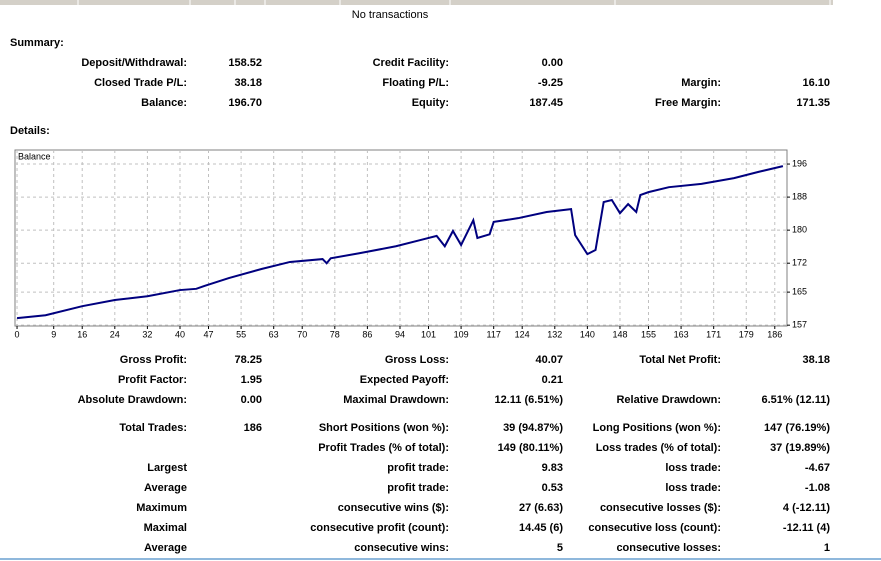 The width and height of the screenshot is (881, 561). I want to click on x-tick-label: 101, so click(428, 334).